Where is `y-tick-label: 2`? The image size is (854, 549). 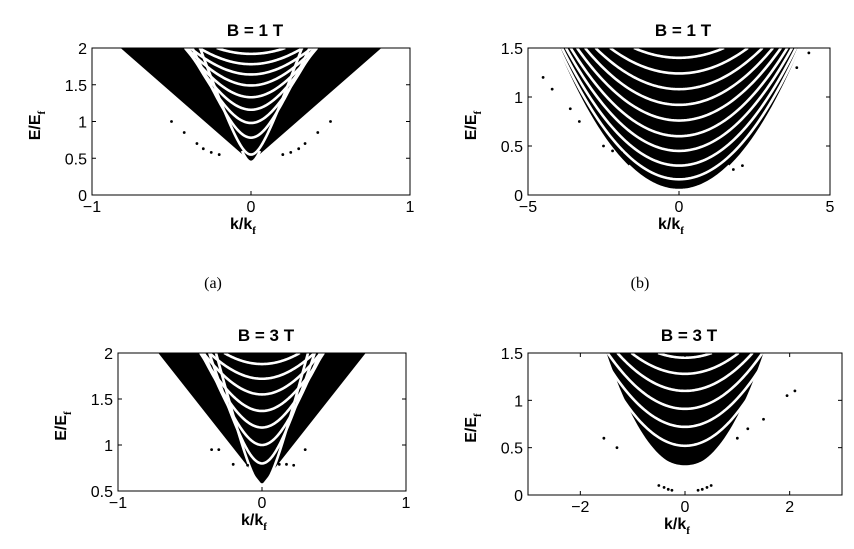
y-tick-label: 2 is located at coordinates (108, 354).